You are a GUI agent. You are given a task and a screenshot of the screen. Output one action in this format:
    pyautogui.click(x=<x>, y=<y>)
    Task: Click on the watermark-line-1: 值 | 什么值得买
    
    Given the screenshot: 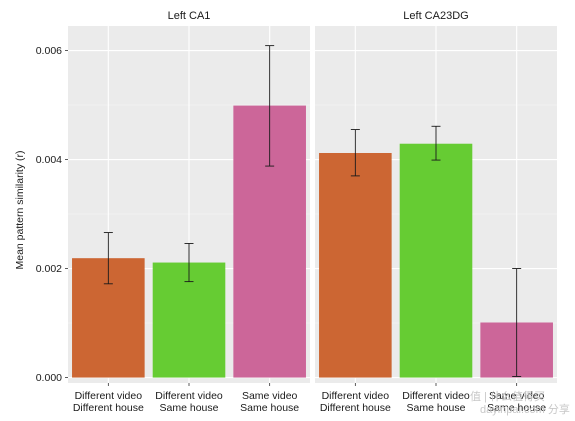 What is the action you would take?
    pyautogui.click(x=507, y=396)
    